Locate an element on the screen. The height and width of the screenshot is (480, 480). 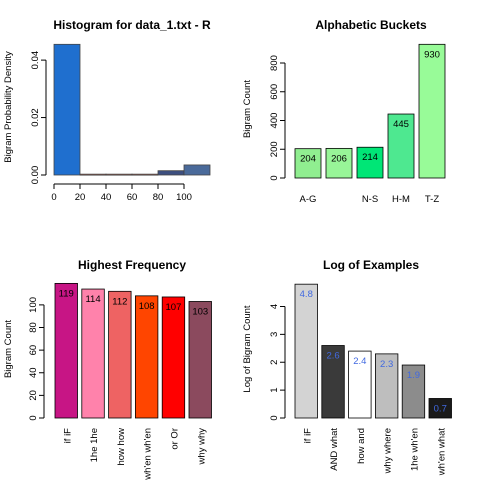
x-tick-label: how and is located at coordinates (361, 446).